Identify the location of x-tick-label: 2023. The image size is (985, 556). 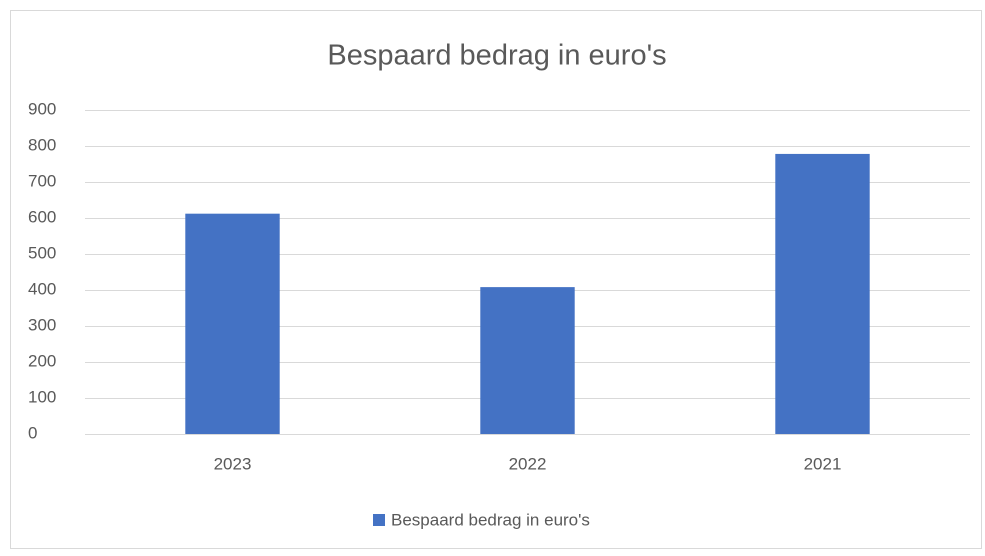
(233, 463).